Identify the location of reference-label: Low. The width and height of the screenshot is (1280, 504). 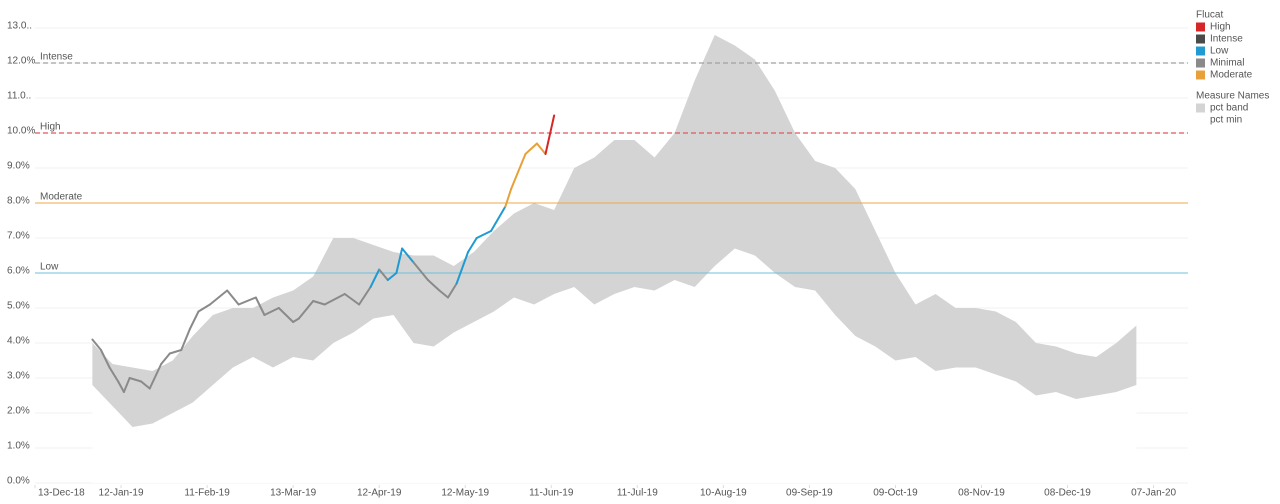
(49, 267).